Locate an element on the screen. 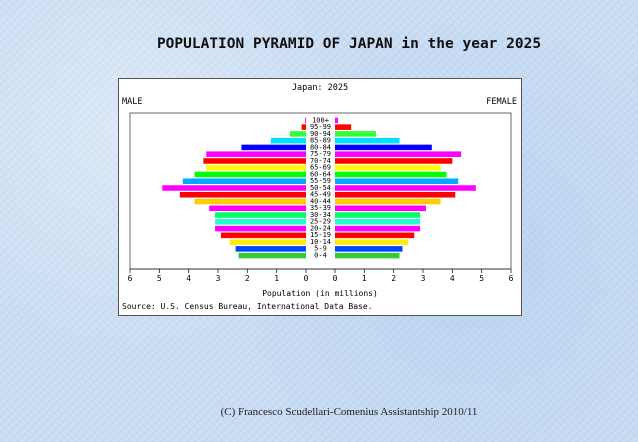 Image resolution: width=638 pixels, height=442 pixels. age-group-label: 5-9 is located at coordinates (320, 249).